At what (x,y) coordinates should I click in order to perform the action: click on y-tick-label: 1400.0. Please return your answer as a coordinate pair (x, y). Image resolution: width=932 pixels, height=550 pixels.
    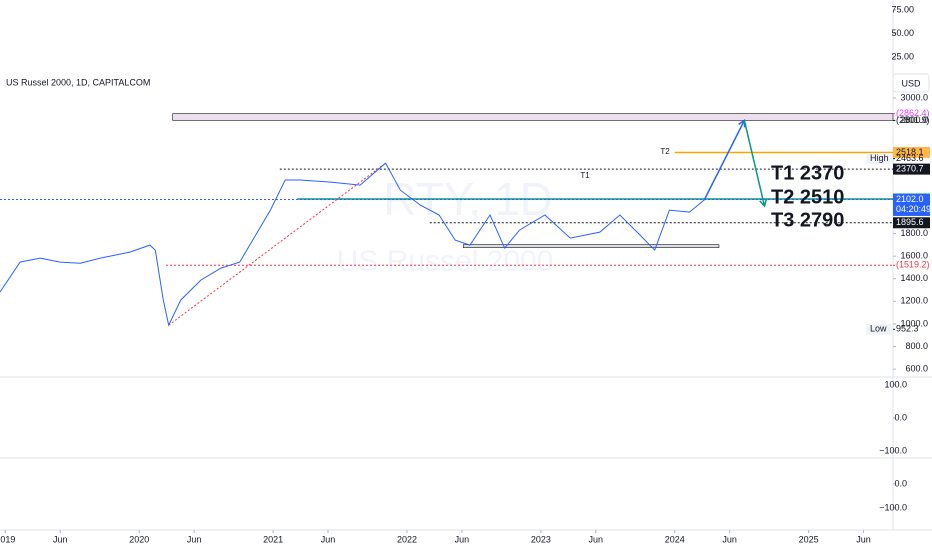
    Looking at the image, I should click on (914, 278).